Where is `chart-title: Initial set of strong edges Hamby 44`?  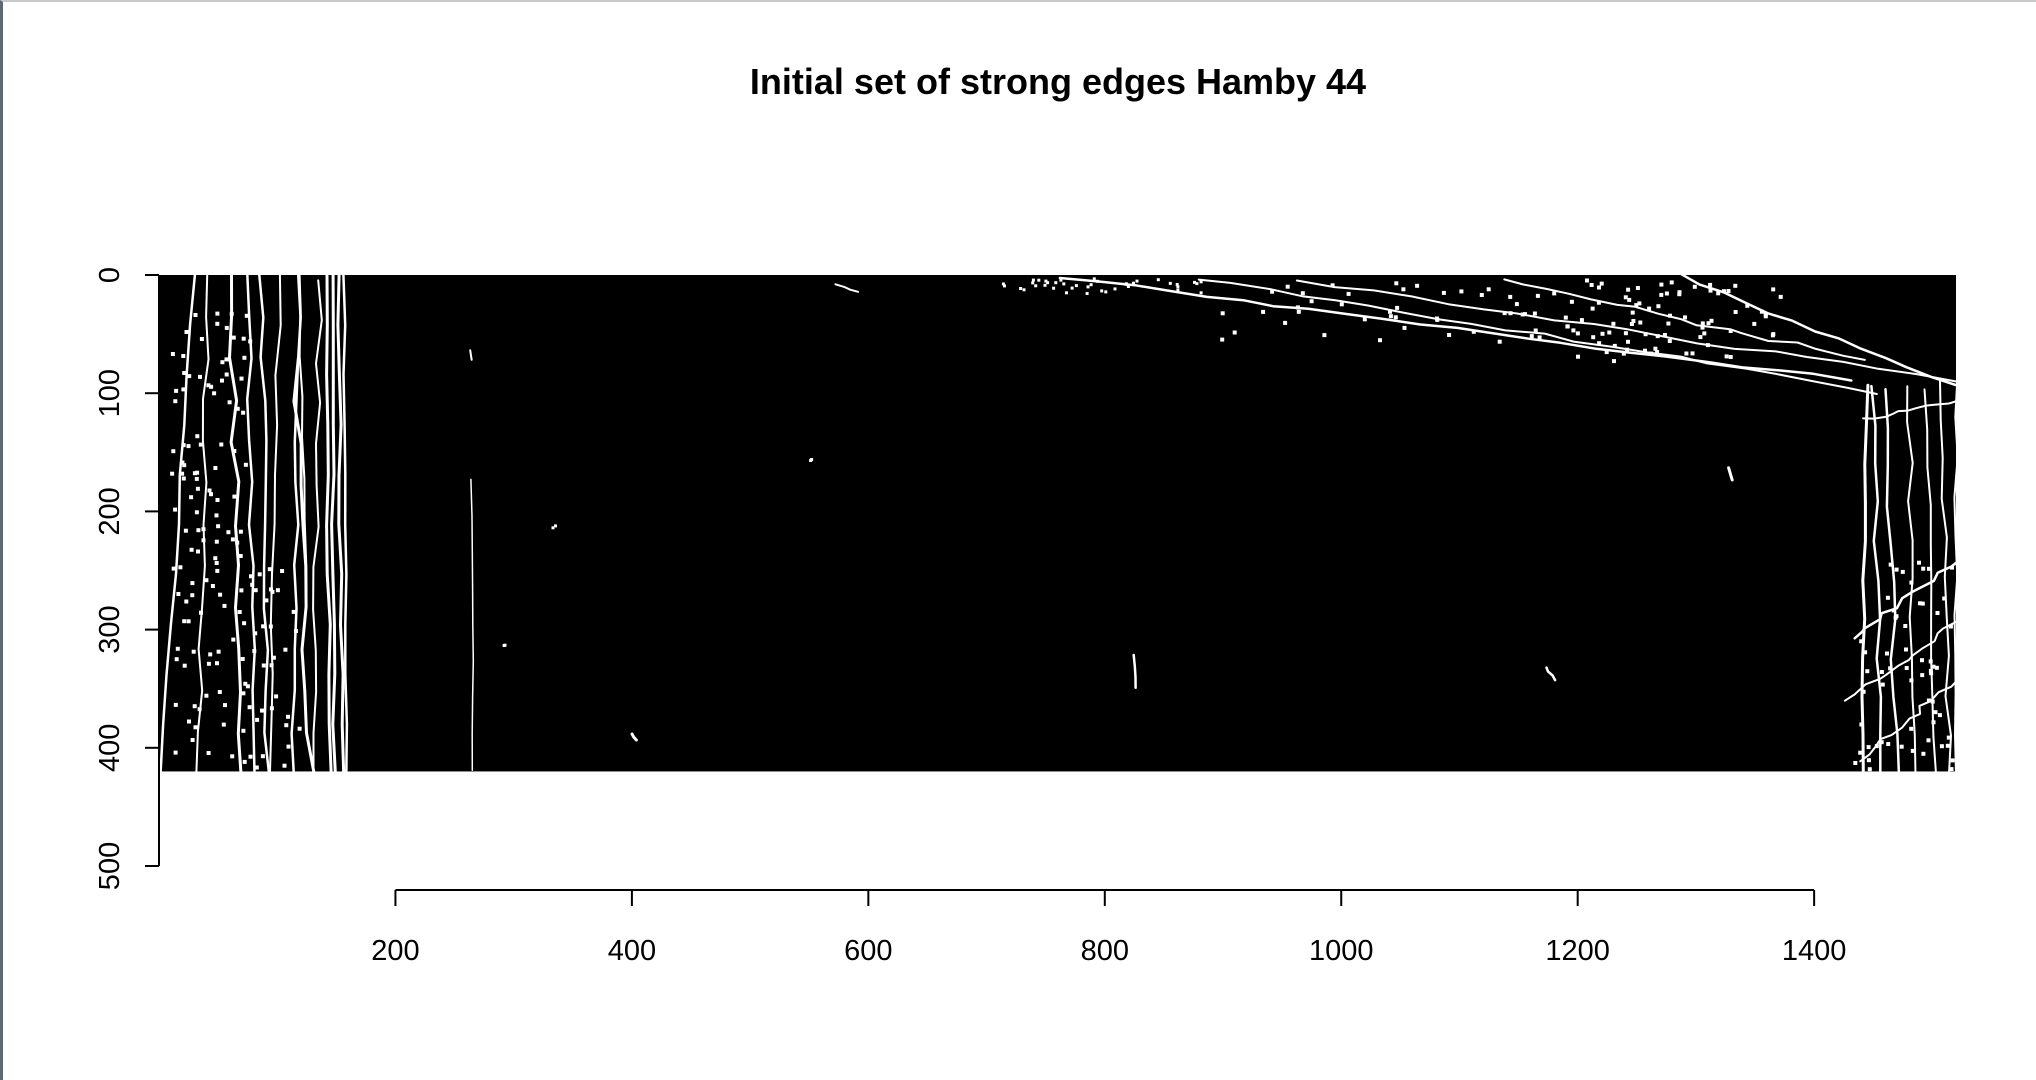 chart-title: Initial set of strong edges Hamby 44 is located at coordinates (1058, 81).